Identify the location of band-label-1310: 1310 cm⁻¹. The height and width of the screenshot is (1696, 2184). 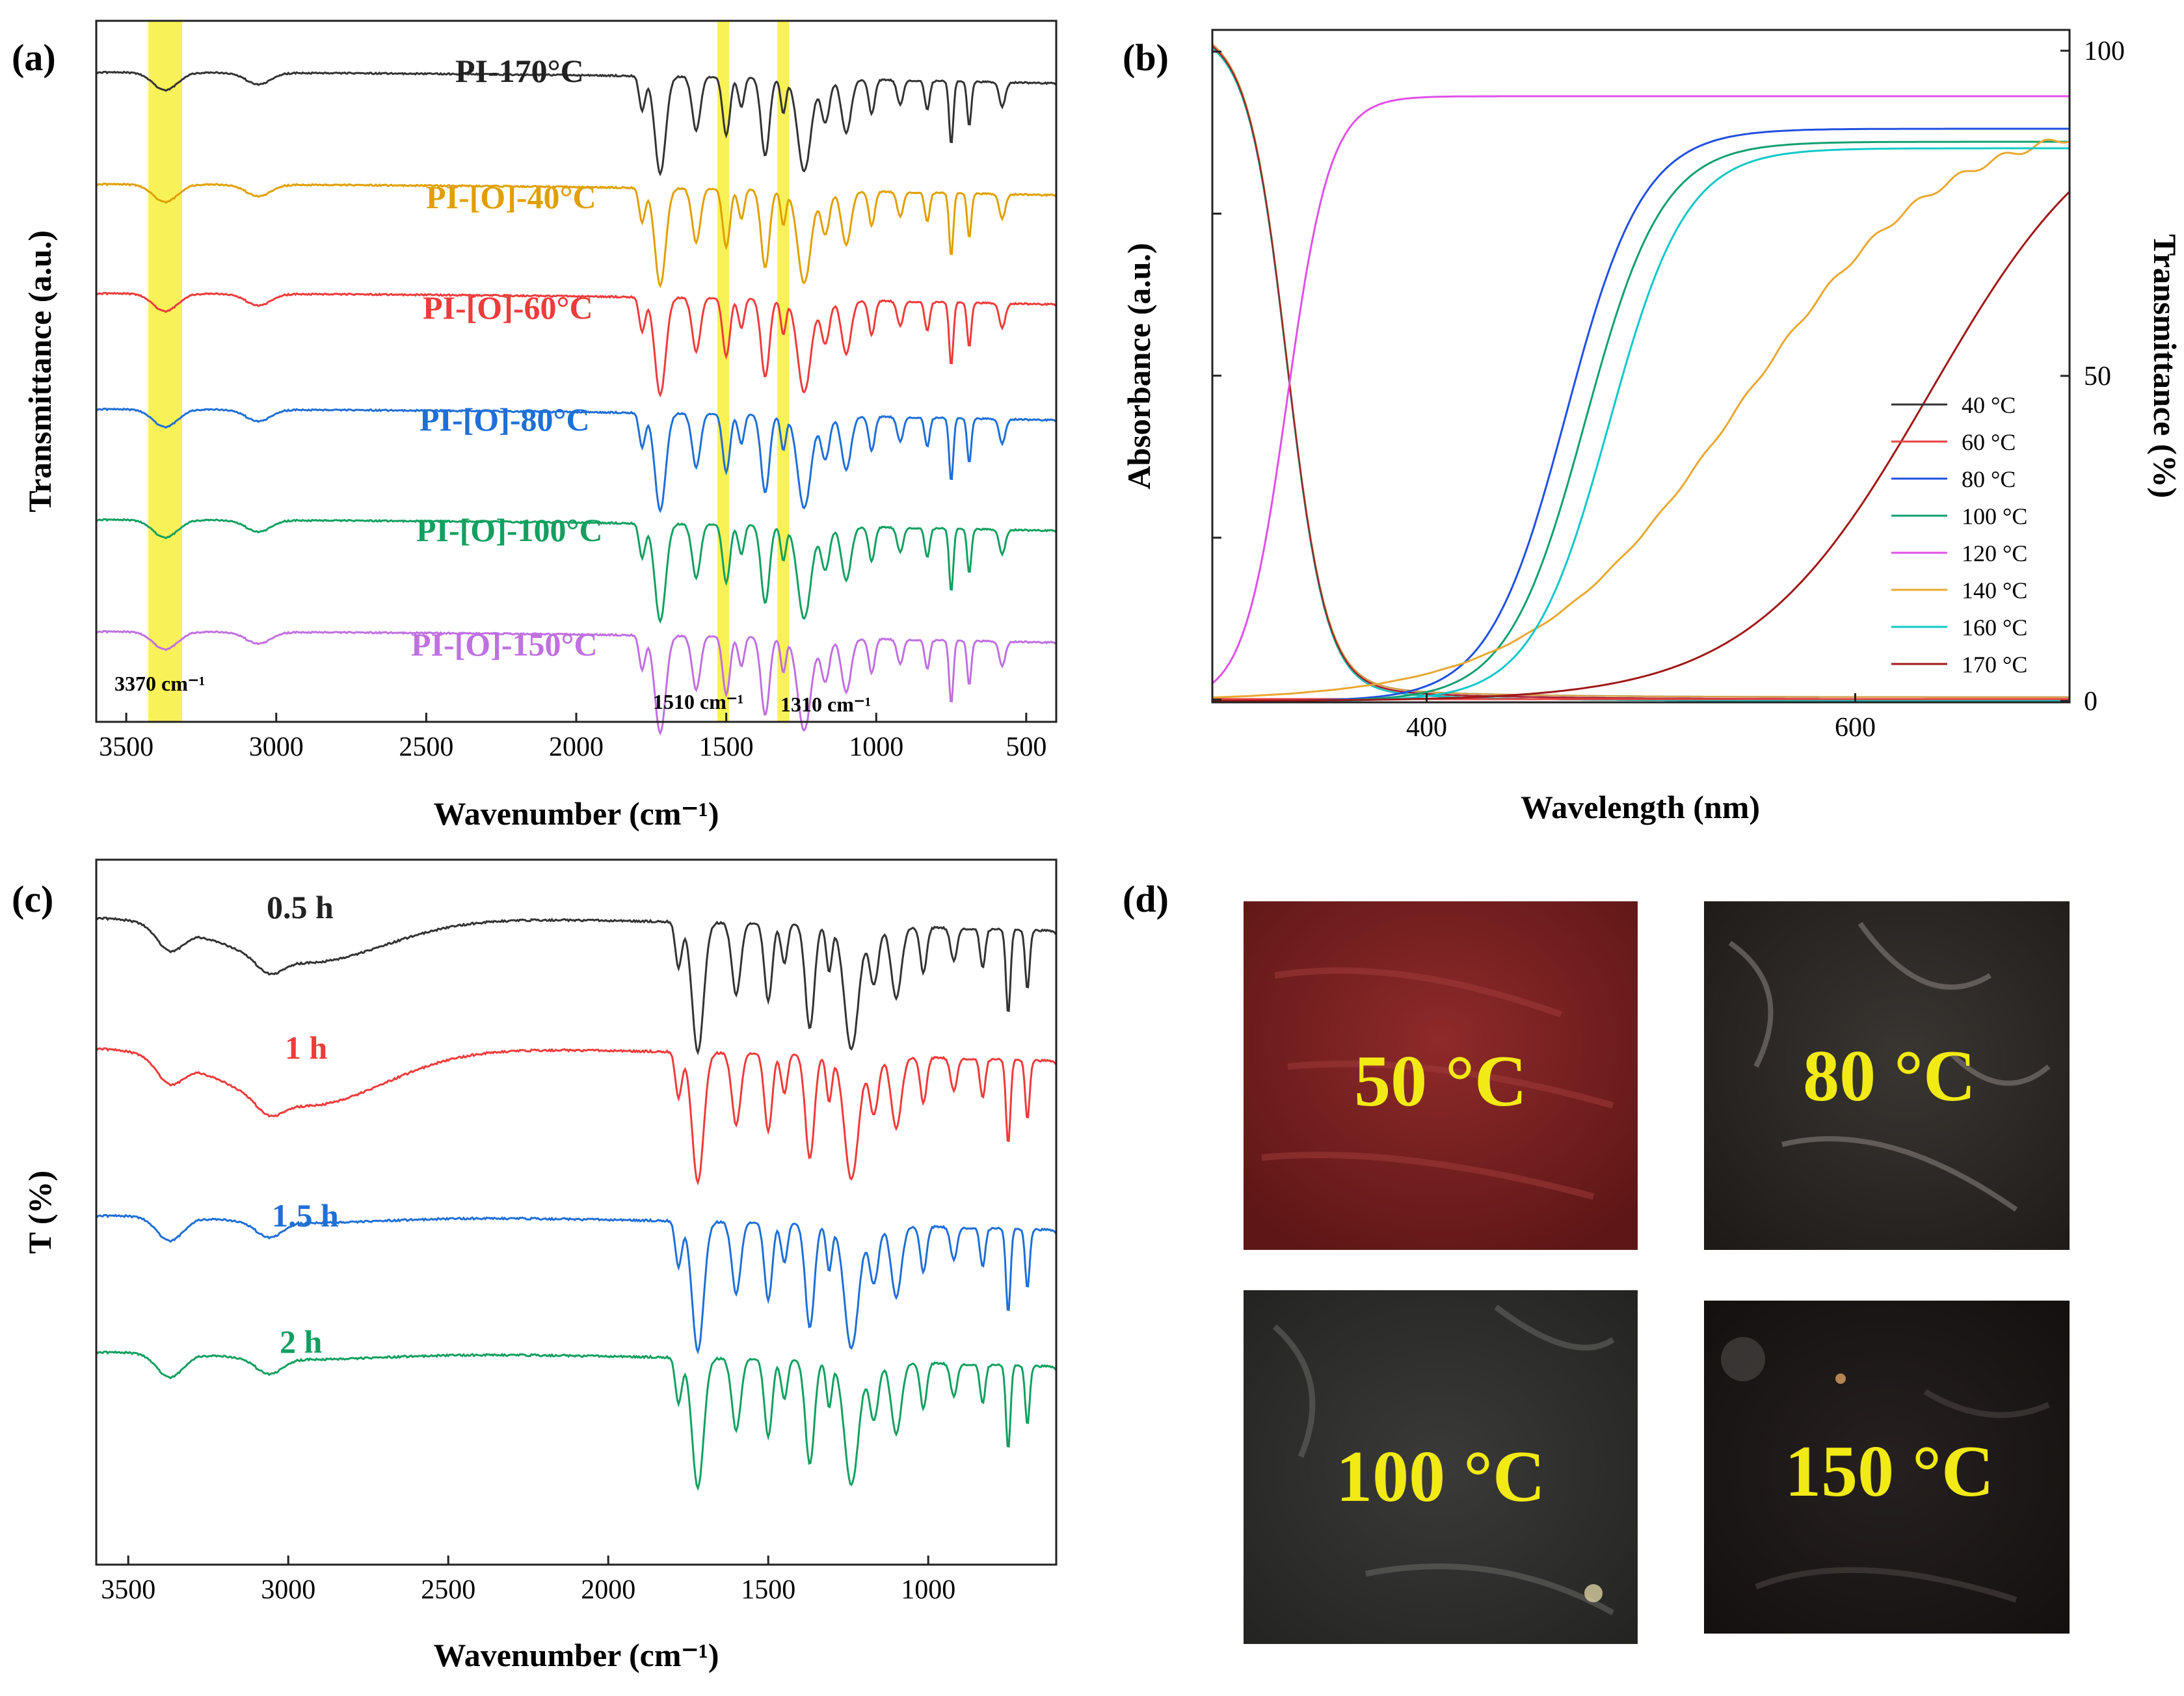
(825, 705).